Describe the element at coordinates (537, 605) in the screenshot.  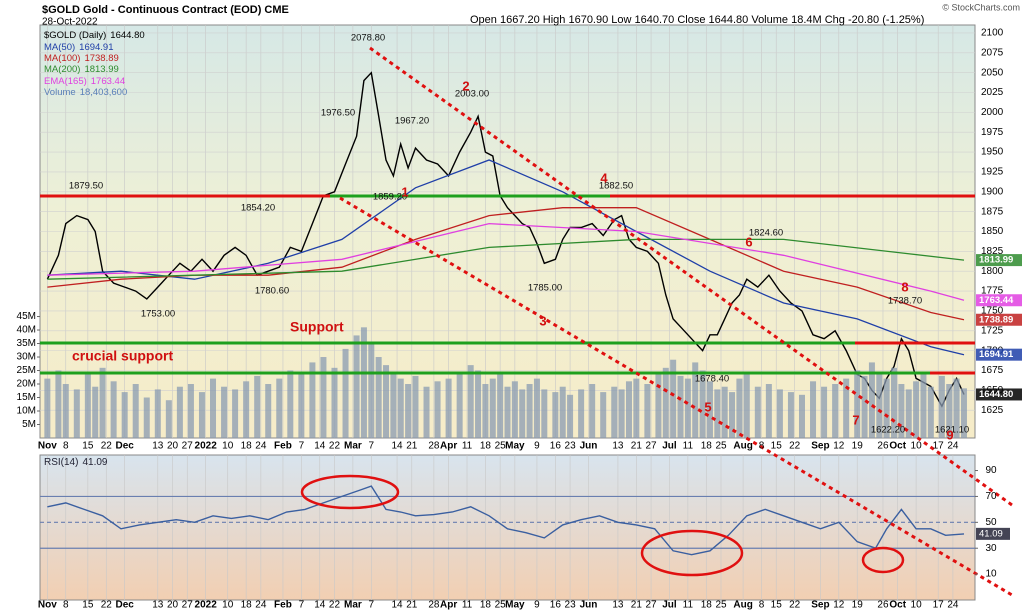
I see `x-tick-label: 9` at that location.